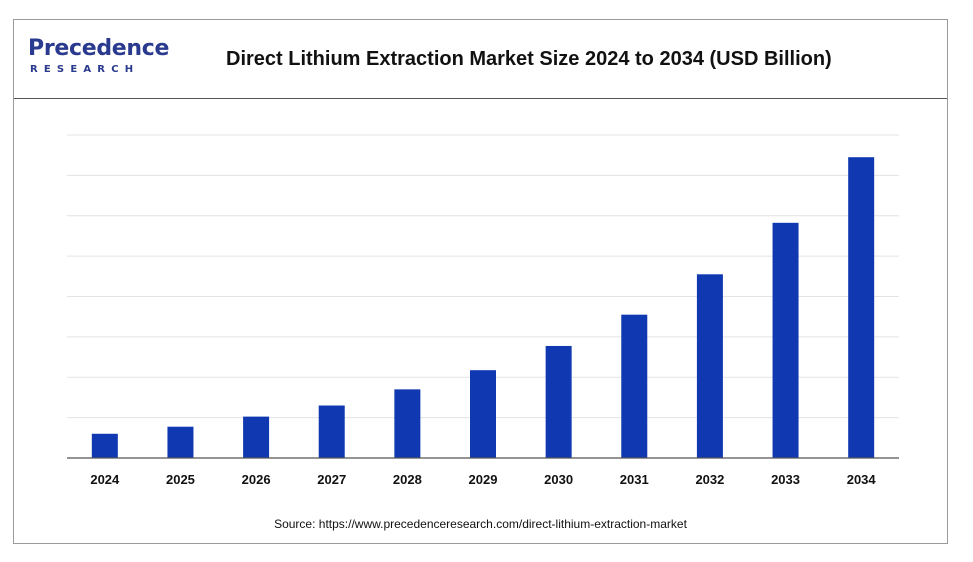 The image size is (973, 562). Describe the element at coordinates (331, 431) in the screenshot. I see `bar-2027` at that location.